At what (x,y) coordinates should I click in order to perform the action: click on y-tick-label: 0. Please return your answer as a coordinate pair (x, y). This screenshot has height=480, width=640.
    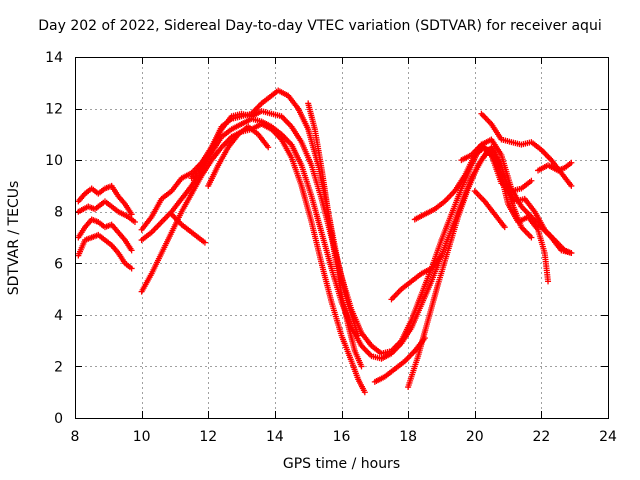
    Looking at the image, I should click on (58, 419).